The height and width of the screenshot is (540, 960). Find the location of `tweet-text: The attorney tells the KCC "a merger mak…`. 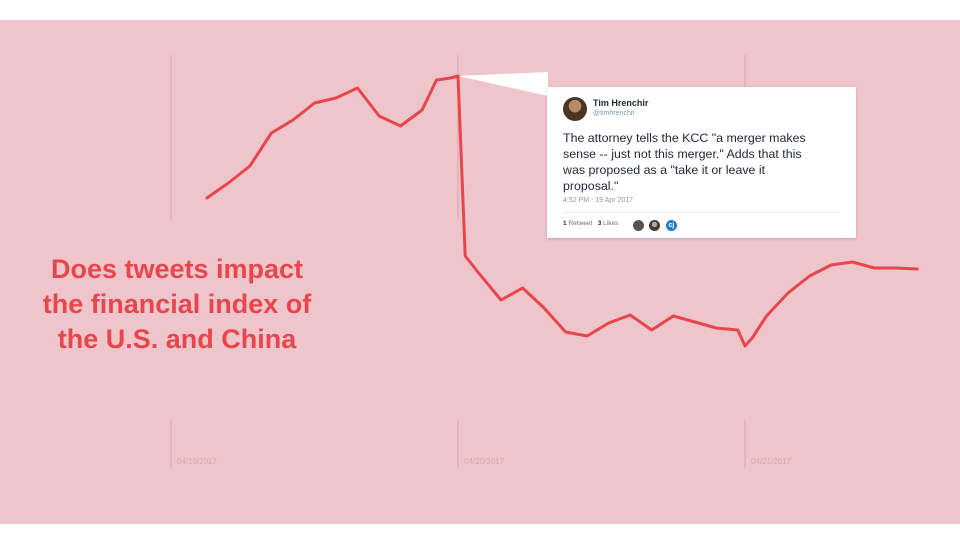

tweet-text: The attorney tells the KCC "a merger mak… is located at coordinates (708, 162).